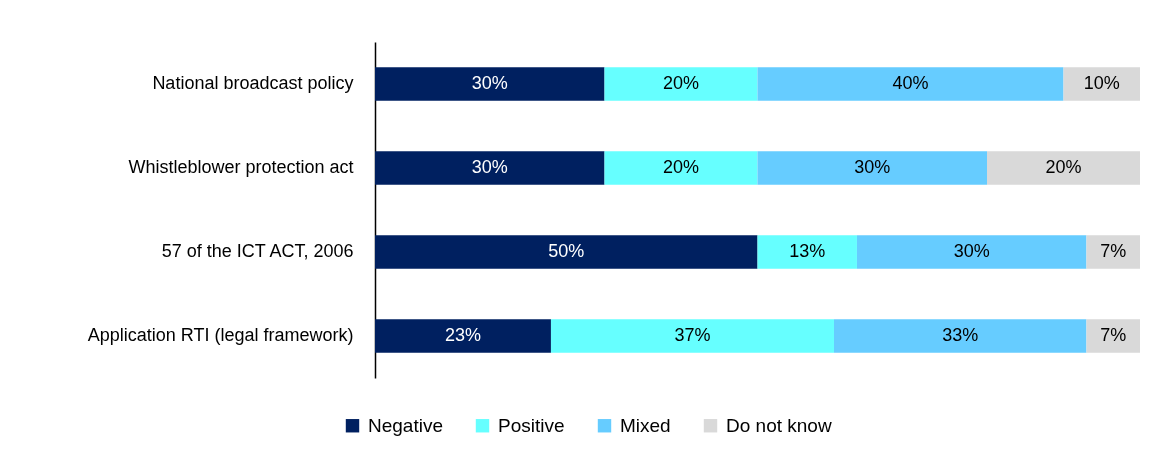  What do you see at coordinates (220, 335) in the screenshot?
I see `y-tick-label: Application RTI (legal framework)` at bounding box center [220, 335].